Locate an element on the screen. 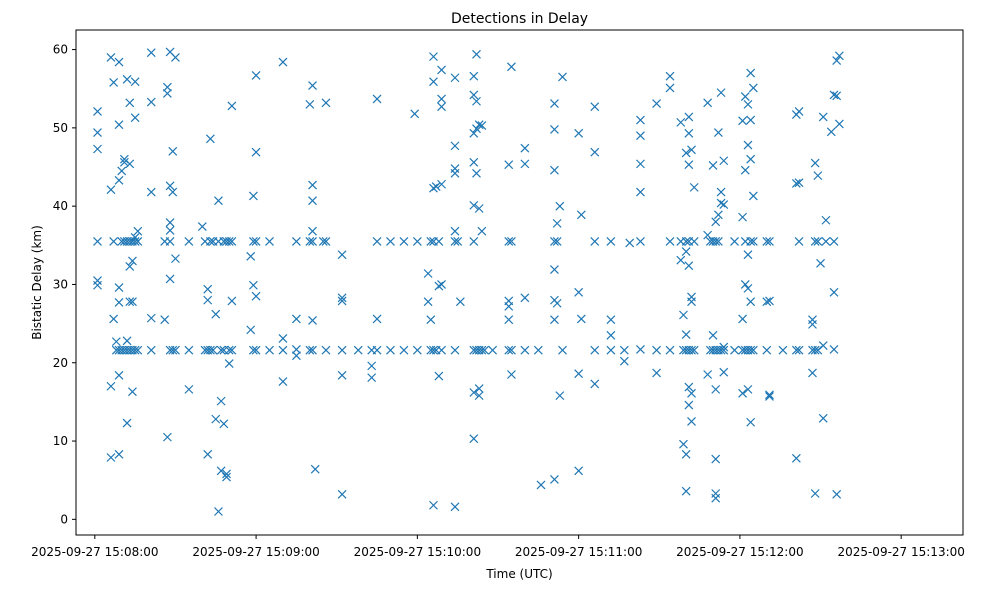 This screenshot has height=590, width=981. y-tick-label: 40 is located at coordinates (60, 206).